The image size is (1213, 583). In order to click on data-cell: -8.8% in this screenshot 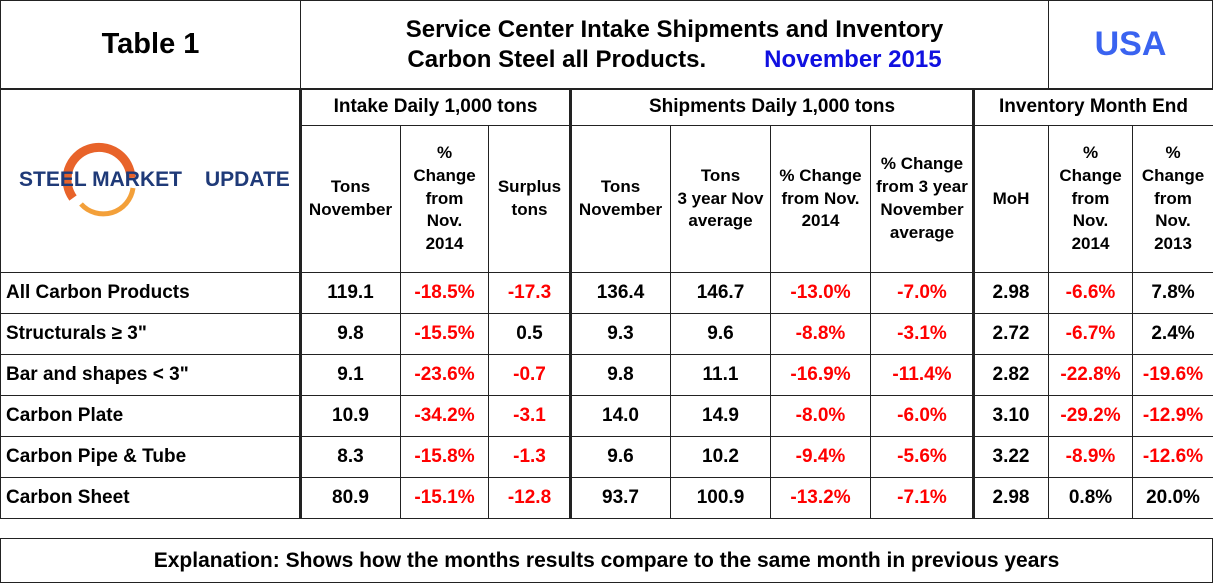, I will do `click(820, 334)`.